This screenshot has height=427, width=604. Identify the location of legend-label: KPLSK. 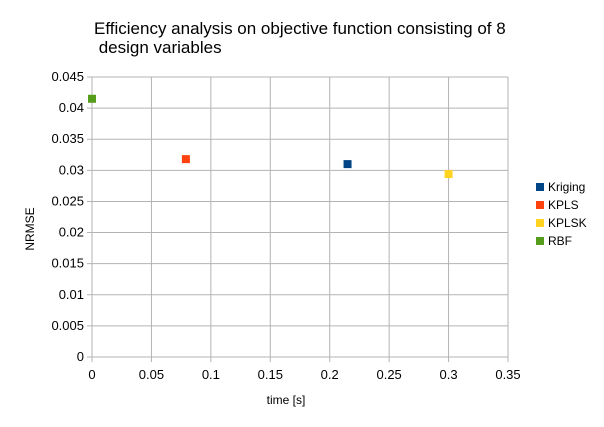
(567, 223).